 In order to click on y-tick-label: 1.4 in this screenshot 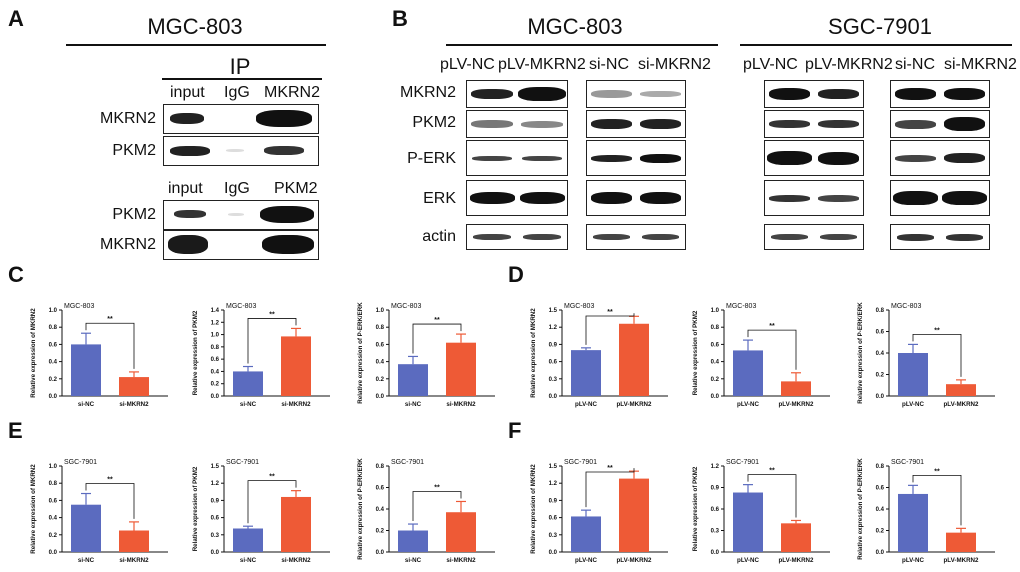, I will do `click(215, 311)`.